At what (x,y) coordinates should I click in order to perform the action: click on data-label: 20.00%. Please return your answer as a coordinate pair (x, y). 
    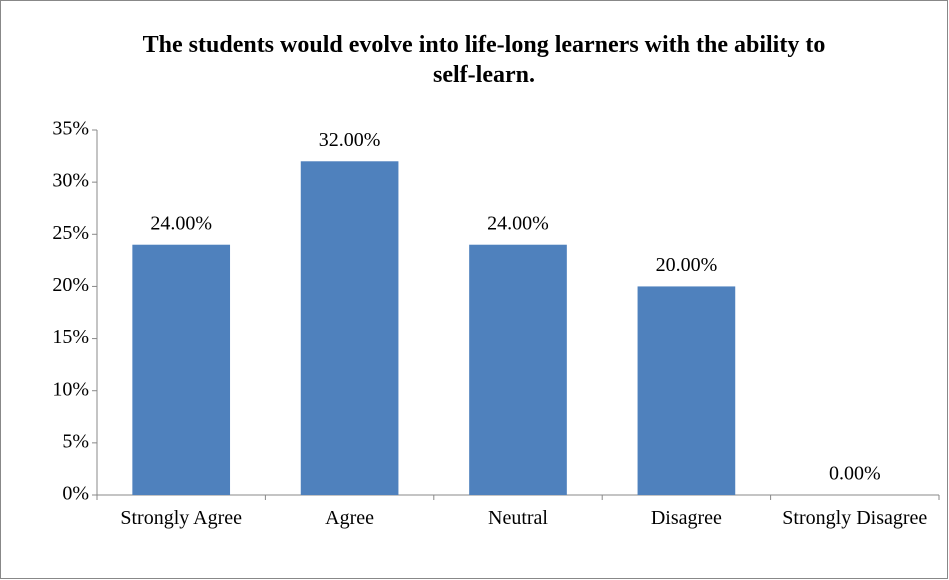
    Looking at the image, I should click on (687, 265).